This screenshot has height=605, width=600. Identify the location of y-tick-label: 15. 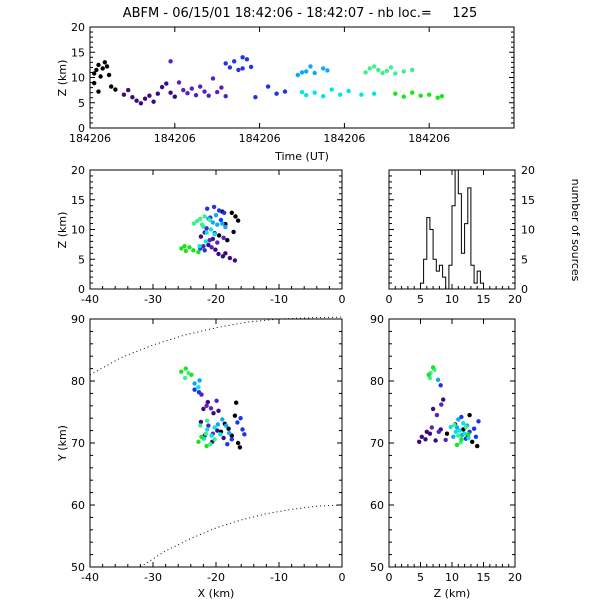
(78, 200).